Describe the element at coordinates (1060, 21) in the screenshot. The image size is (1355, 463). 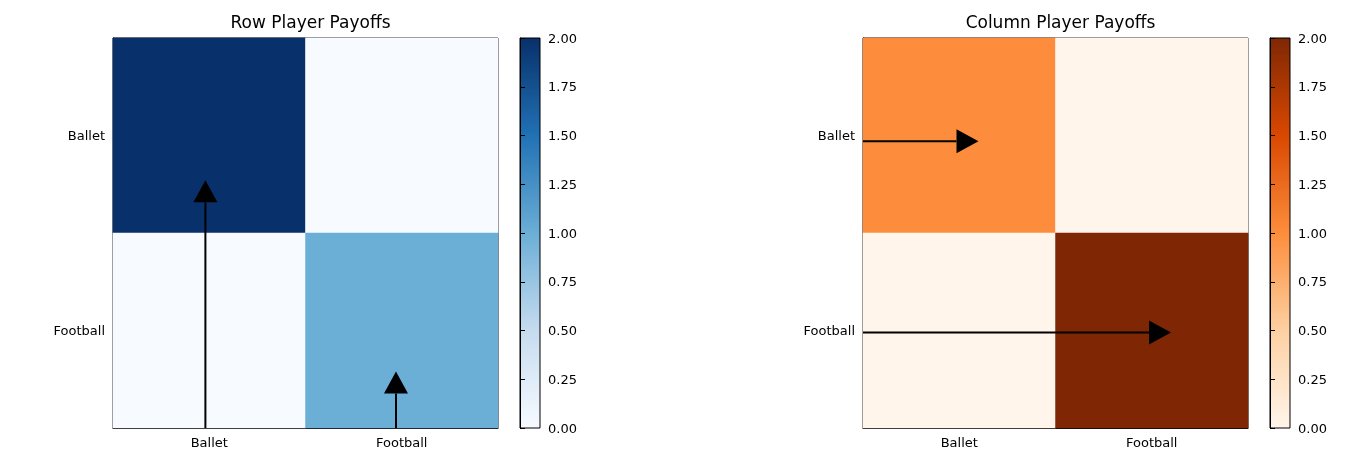
I see `chart-title: Column Player Payoffs` at that location.